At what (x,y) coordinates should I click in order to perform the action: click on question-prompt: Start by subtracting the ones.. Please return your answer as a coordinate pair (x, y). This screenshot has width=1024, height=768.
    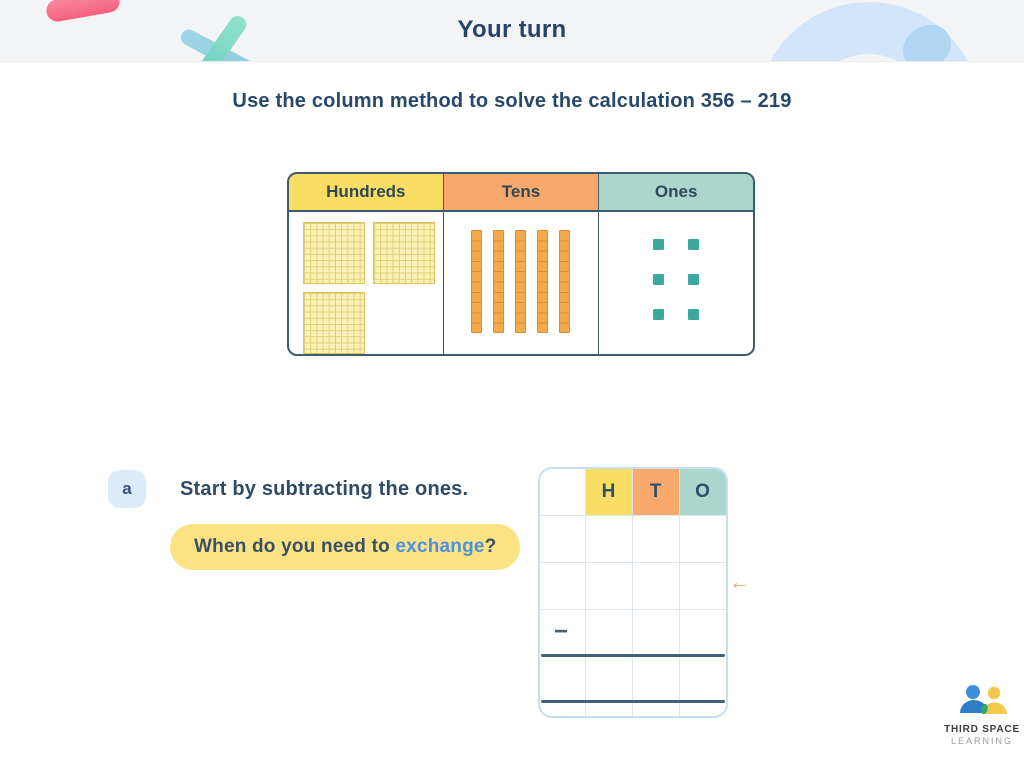
    Looking at the image, I should click on (324, 489).